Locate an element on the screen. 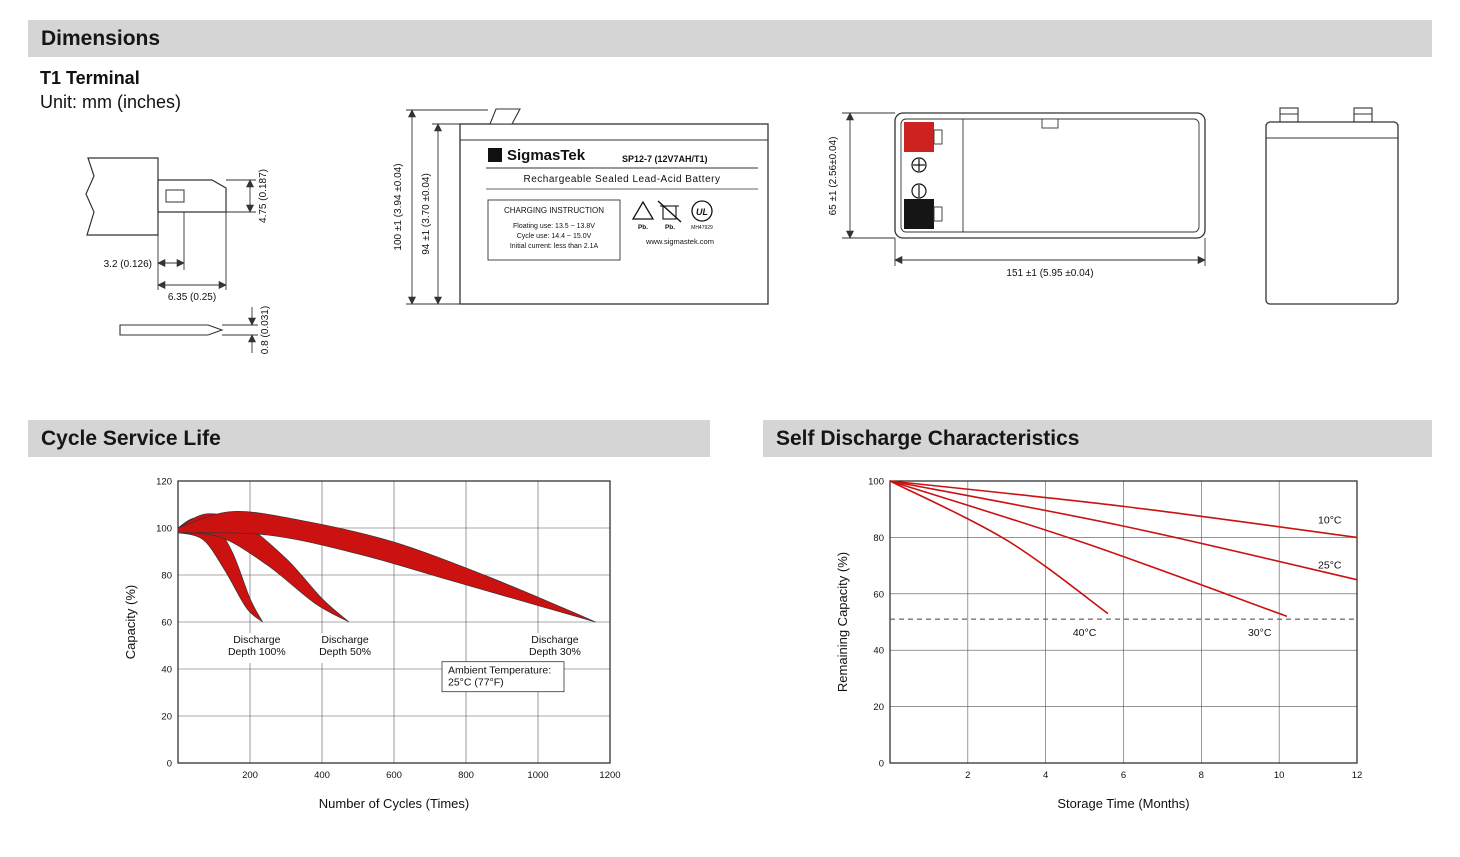  recycle-pb-label: Pb. is located at coordinates (643, 227).